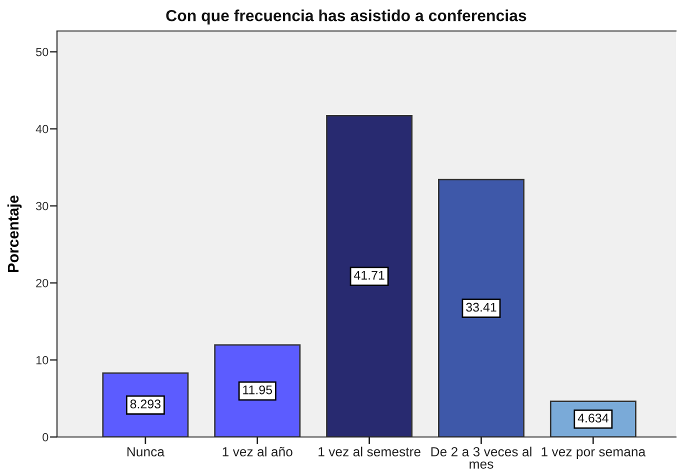 The width and height of the screenshot is (677, 471). I want to click on y-tick-label: 20, so click(42, 283).